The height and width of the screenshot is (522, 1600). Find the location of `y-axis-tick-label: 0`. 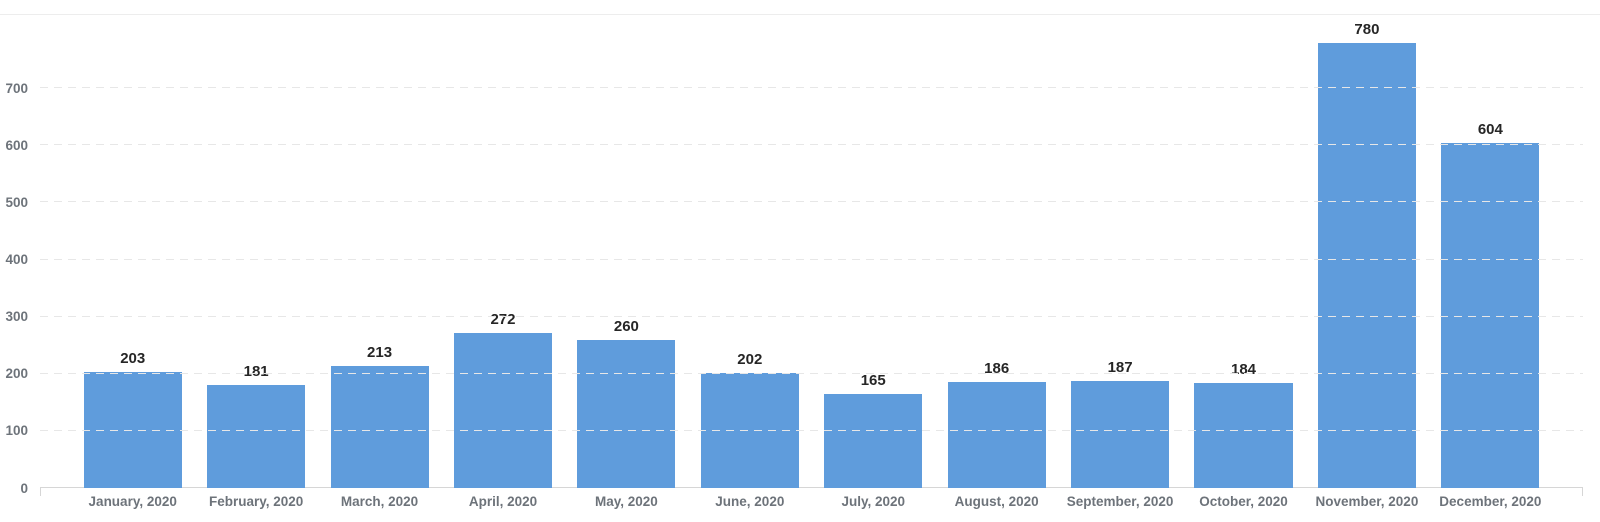

y-axis-tick-label: 0 is located at coordinates (24, 488).